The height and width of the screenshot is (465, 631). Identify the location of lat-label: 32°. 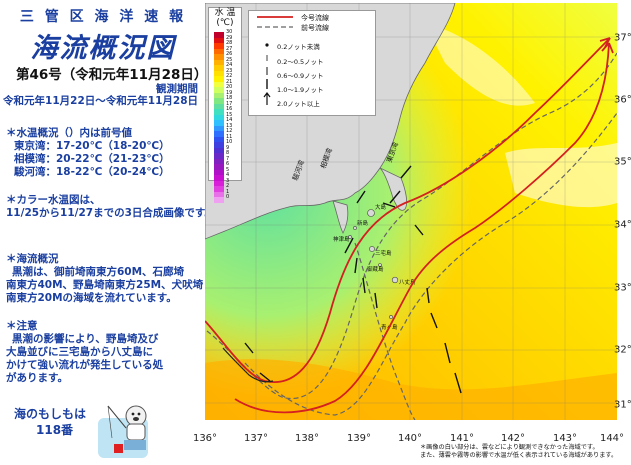
(622, 350).